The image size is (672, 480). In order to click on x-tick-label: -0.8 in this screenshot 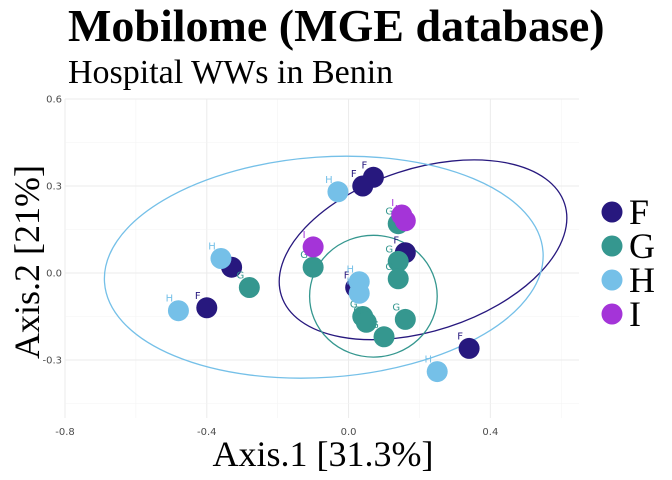, I will do `click(65, 432)`.